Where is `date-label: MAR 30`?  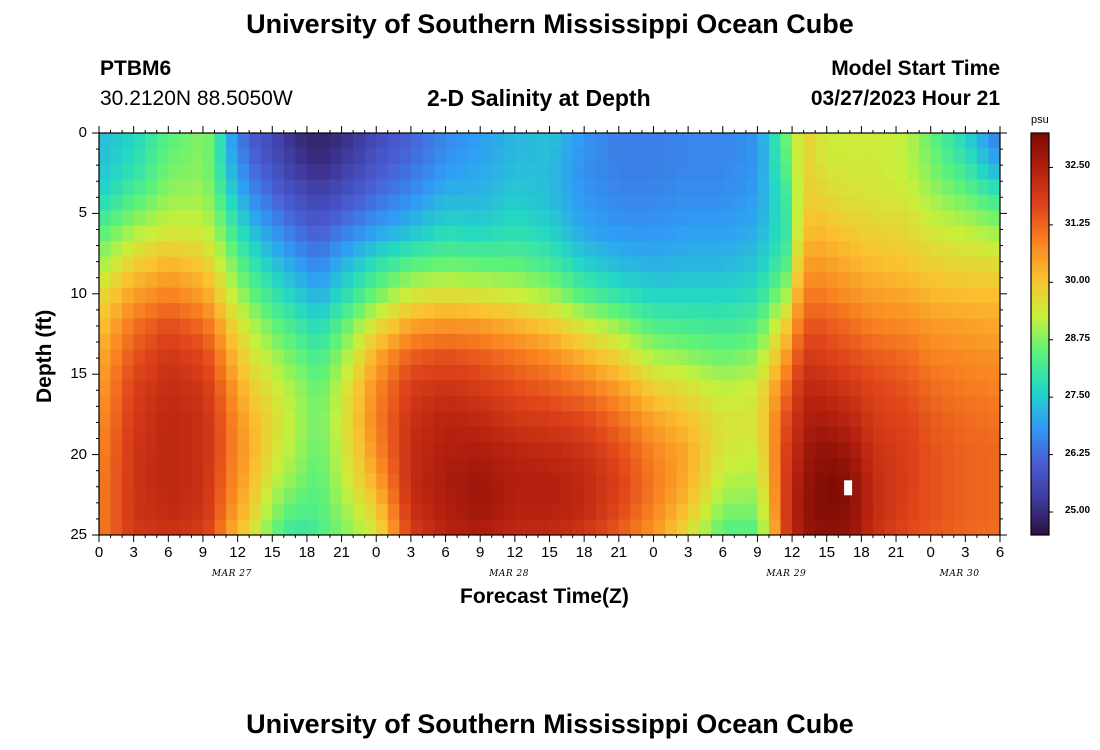 date-label: MAR 30 is located at coordinates (959, 574).